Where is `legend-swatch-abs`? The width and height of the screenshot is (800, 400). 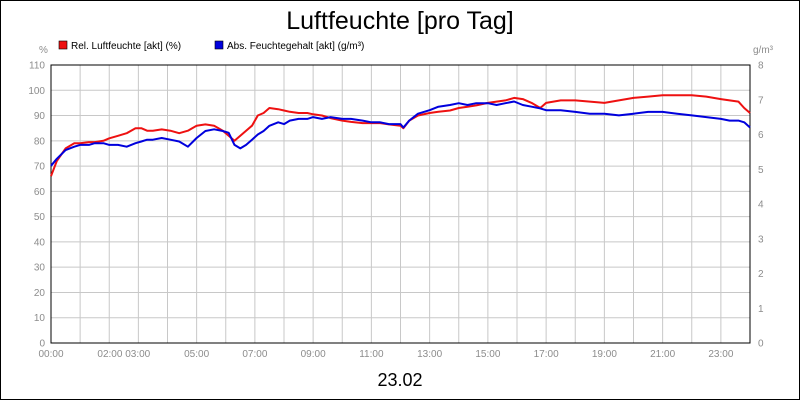 legend-swatch-abs is located at coordinates (219, 45).